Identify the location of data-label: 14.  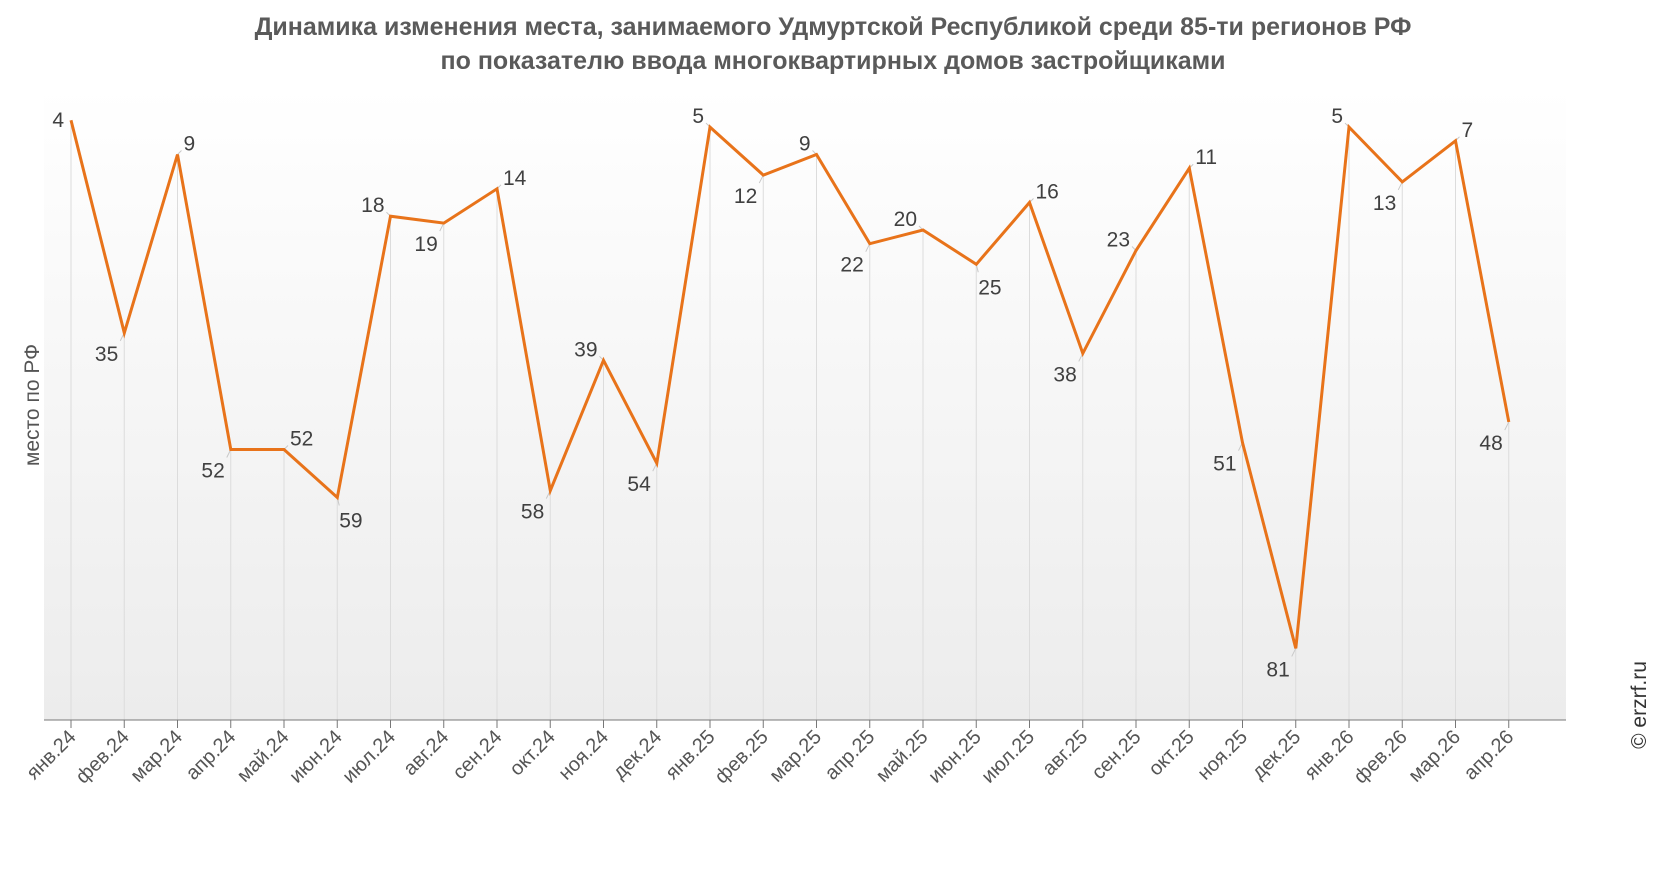
(515, 178).